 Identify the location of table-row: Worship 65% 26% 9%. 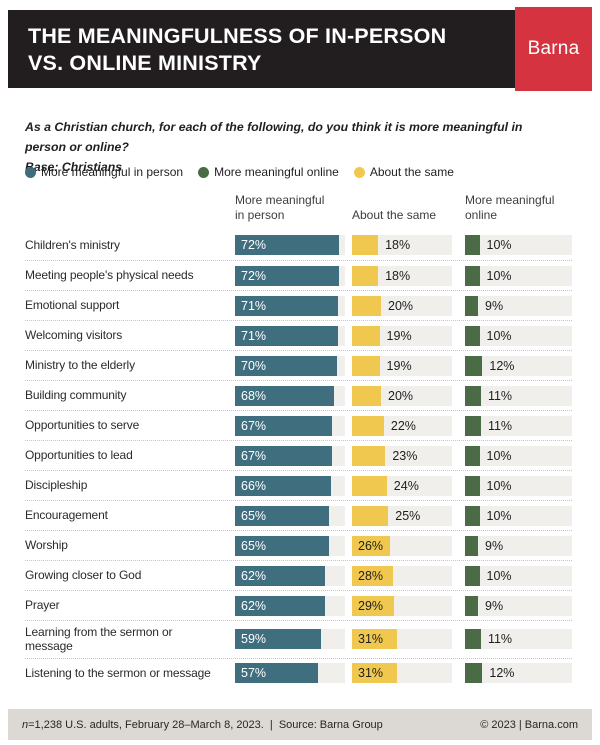
(298, 545).